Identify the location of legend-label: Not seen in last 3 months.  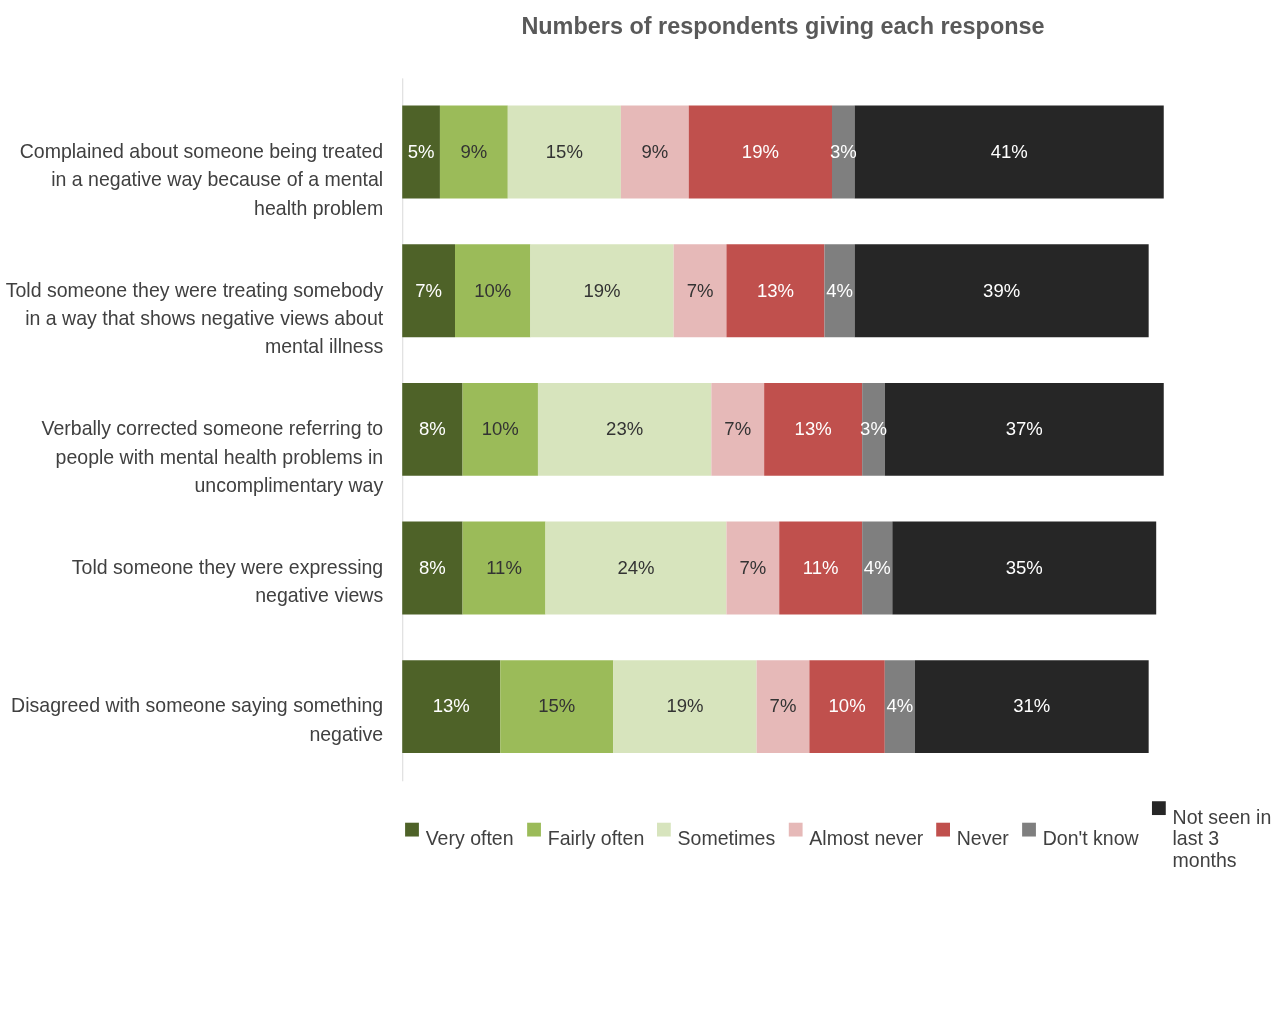
(1222, 838).